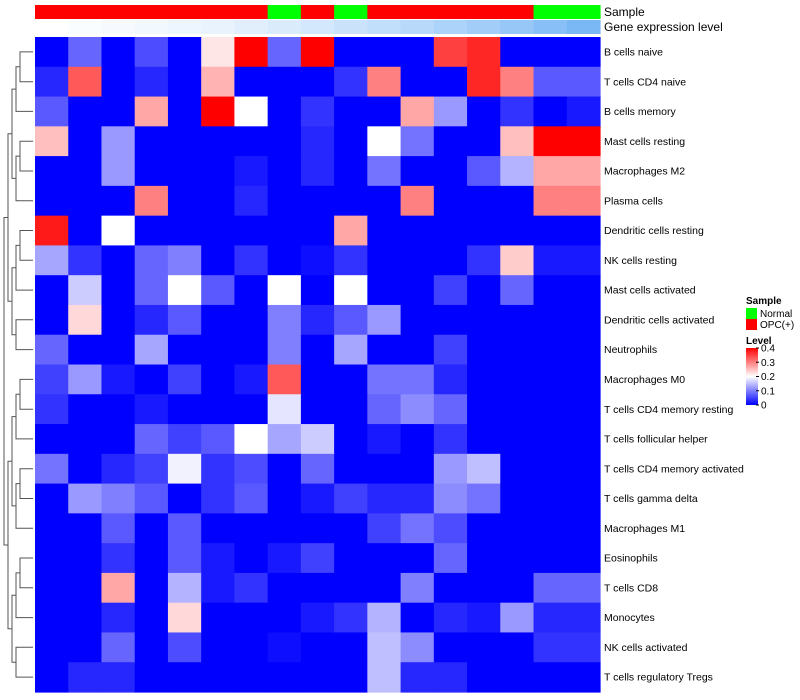 The width and height of the screenshot is (800, 700). Describe the element at coordinates (751, 324) in the screenshot. I see `legend-swatch-opc` at that location.